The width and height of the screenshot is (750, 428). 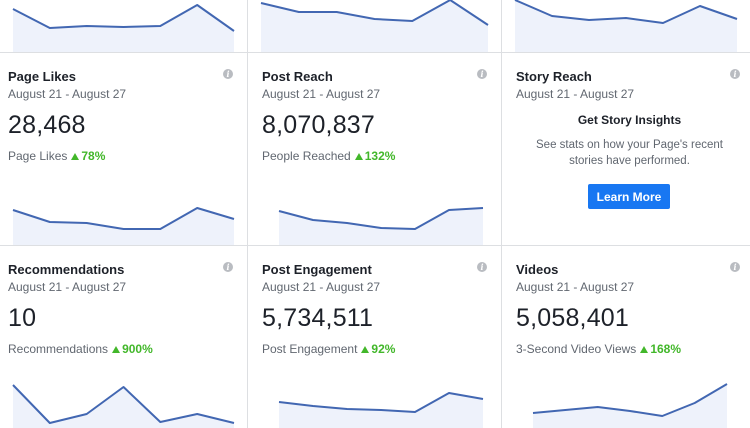 What do you see at coordinates (380, 156) in the screenshot?
I see `change-percent: 132%` at bounding box center [380, 156].